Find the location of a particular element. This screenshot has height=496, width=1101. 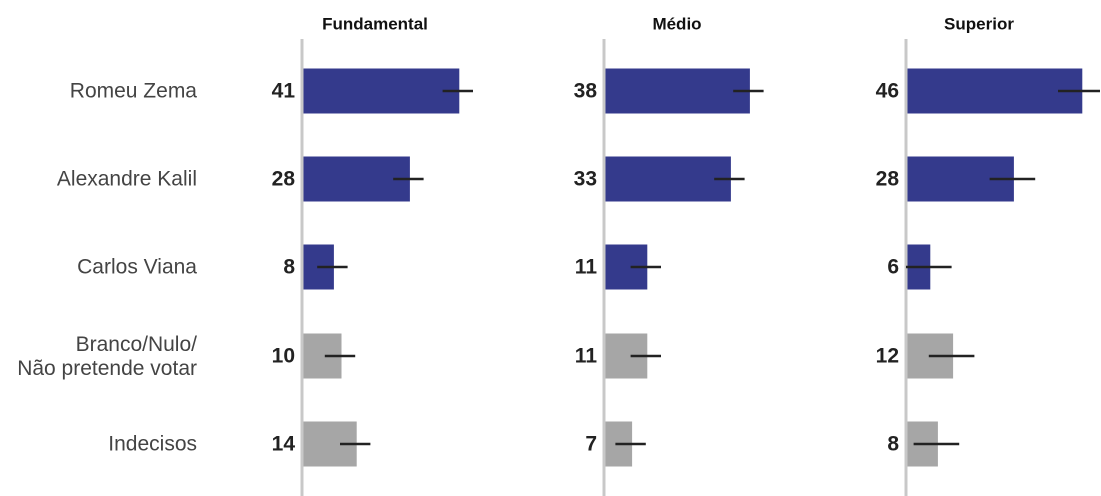

value-label: 14 is located at coordinates (284, 444).